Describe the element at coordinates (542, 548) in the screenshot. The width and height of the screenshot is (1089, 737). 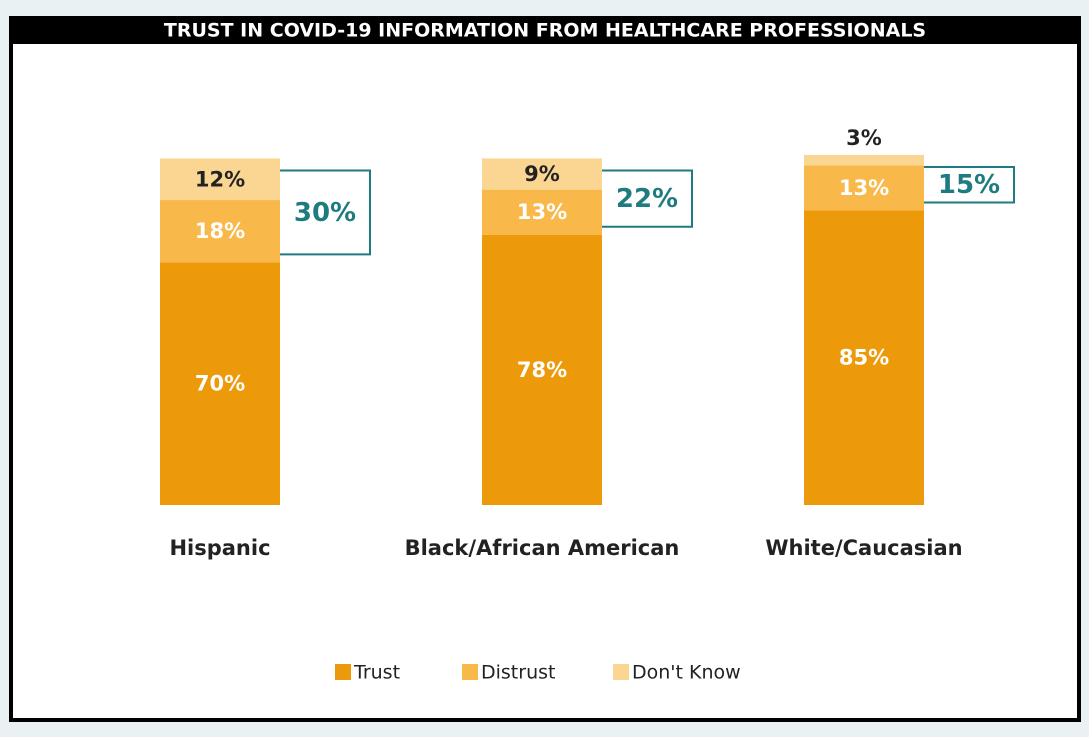
I see `x-tick-label: Black/African American` at that location.